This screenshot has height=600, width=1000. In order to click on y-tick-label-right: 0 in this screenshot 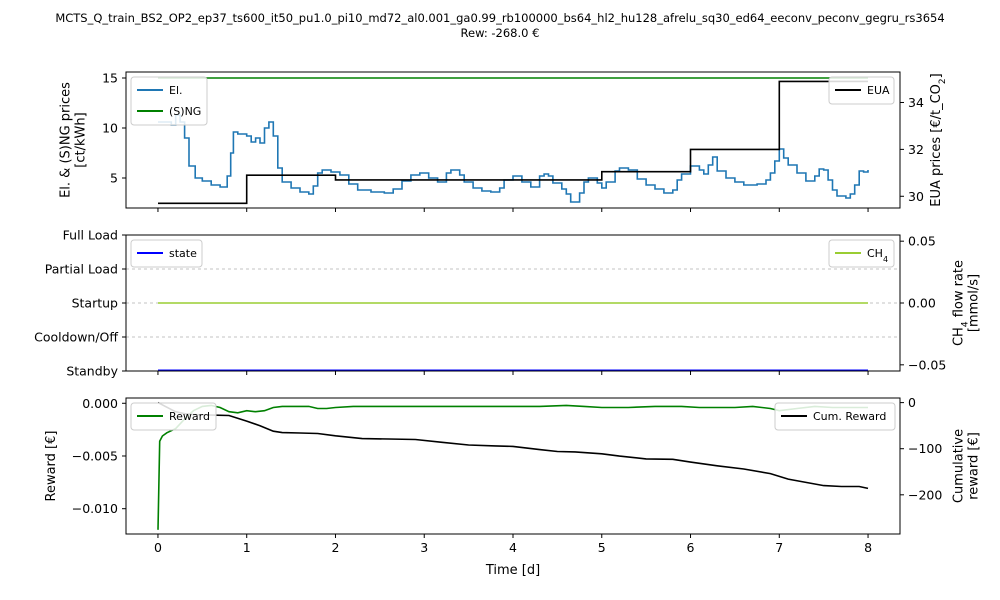, I will do `click(912, 402)`.